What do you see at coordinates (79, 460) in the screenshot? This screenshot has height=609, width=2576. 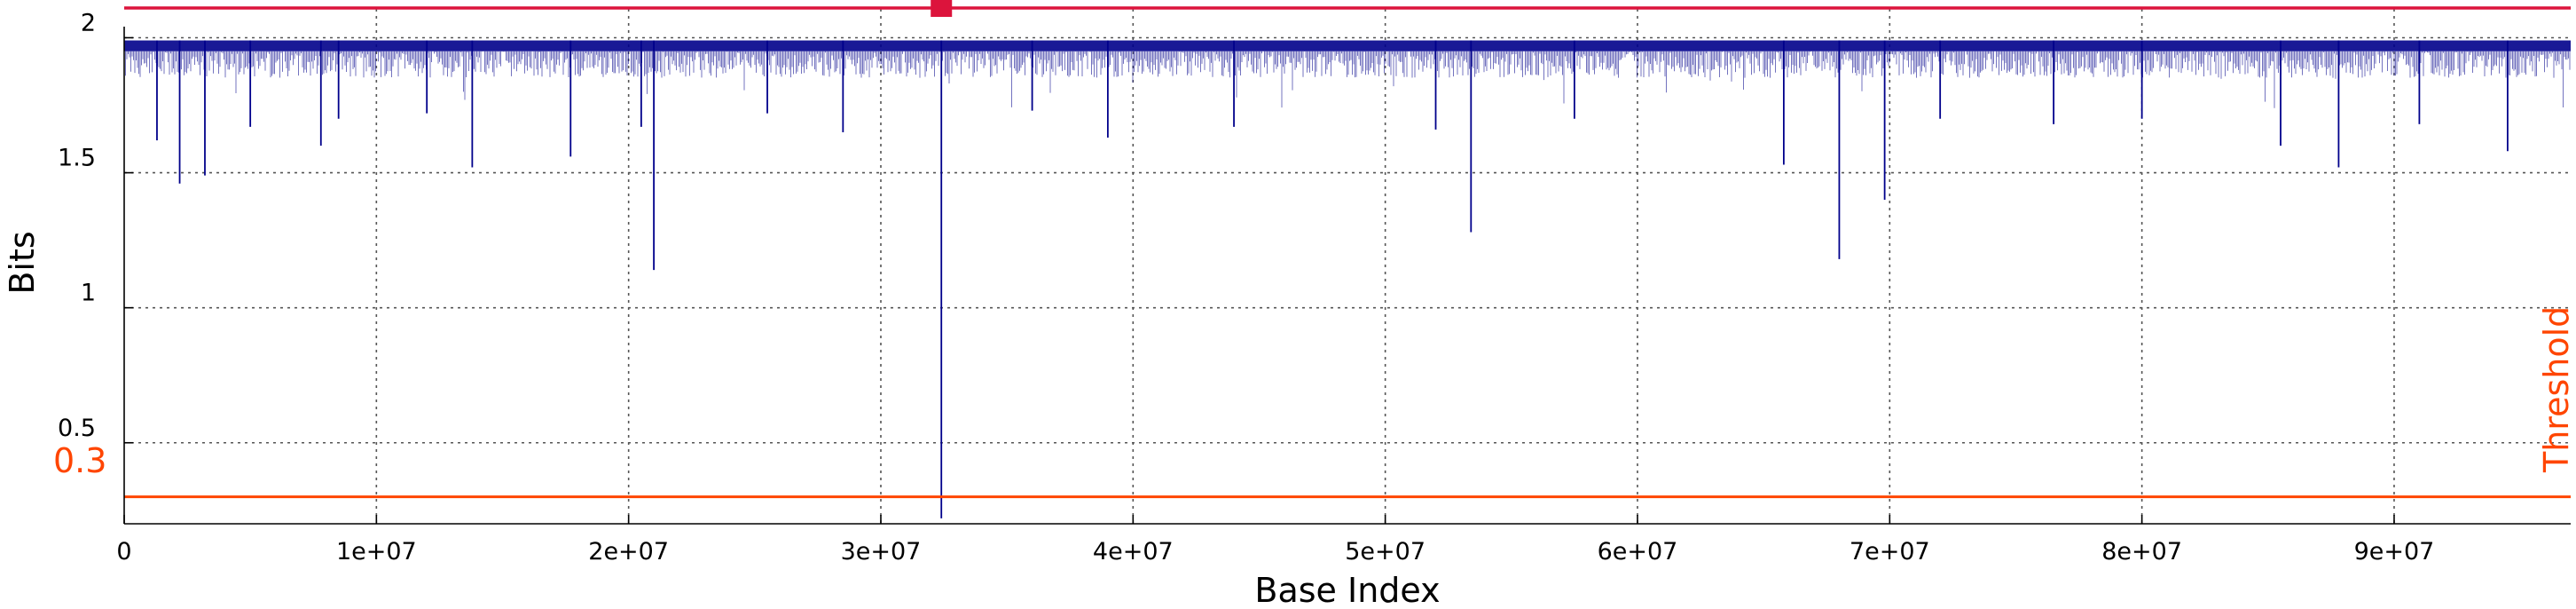 I see `threshold-value-label: 0.3` at bounding box center [79, 460].